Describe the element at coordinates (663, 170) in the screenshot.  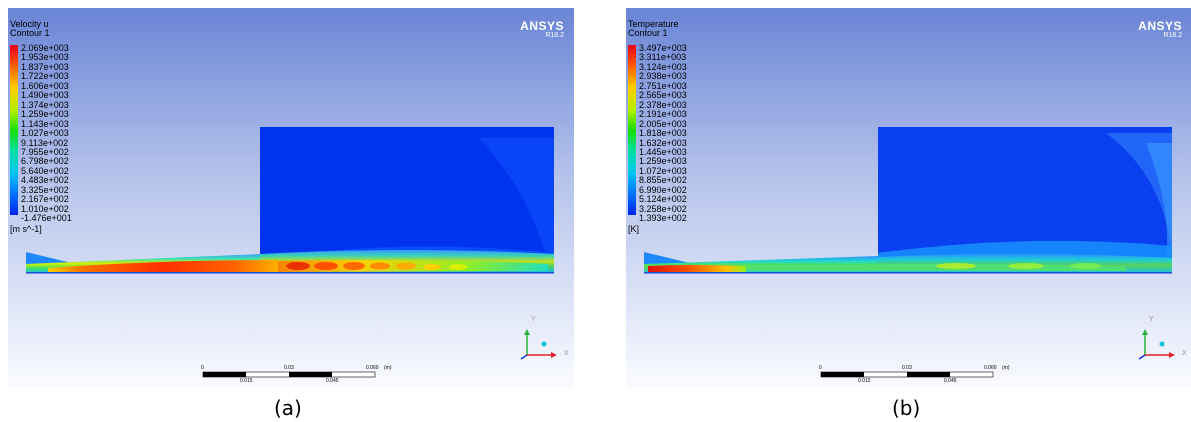
I see `colorbar-tick: 1.072e+003` at that location.